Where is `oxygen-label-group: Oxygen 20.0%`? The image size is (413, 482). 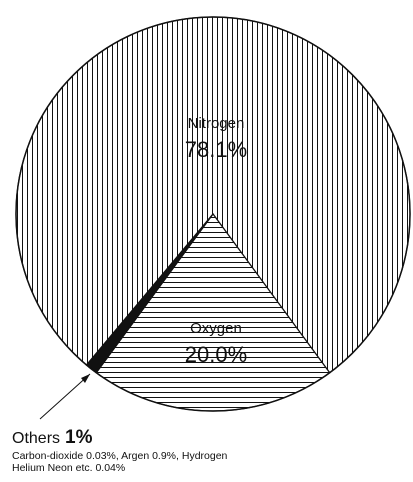
oxygen-label-group: Oxygen 20.0% is located at coordinates (216, 343).